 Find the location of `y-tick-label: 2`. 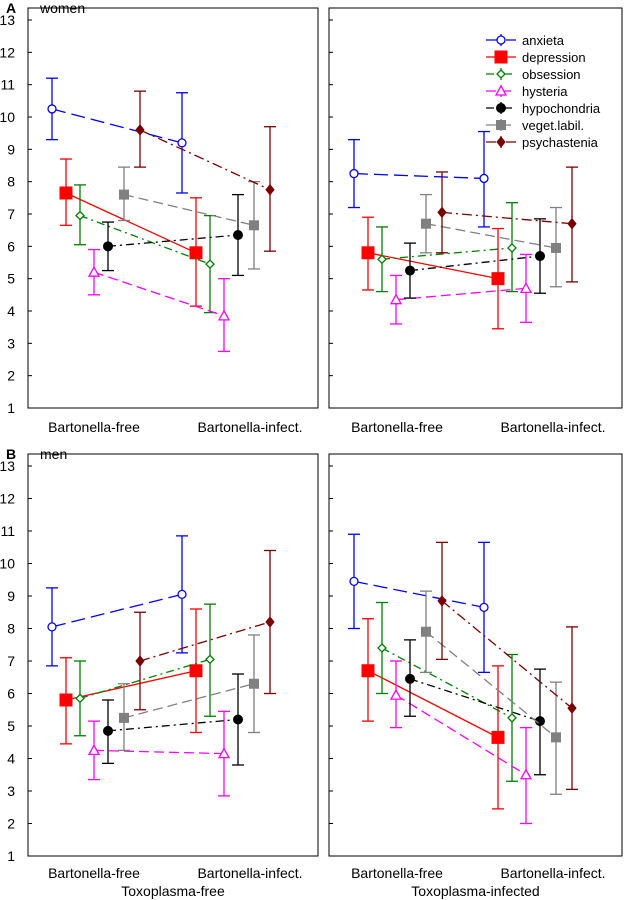

y-tick-label: 2 is located at coordinates (11, 824).